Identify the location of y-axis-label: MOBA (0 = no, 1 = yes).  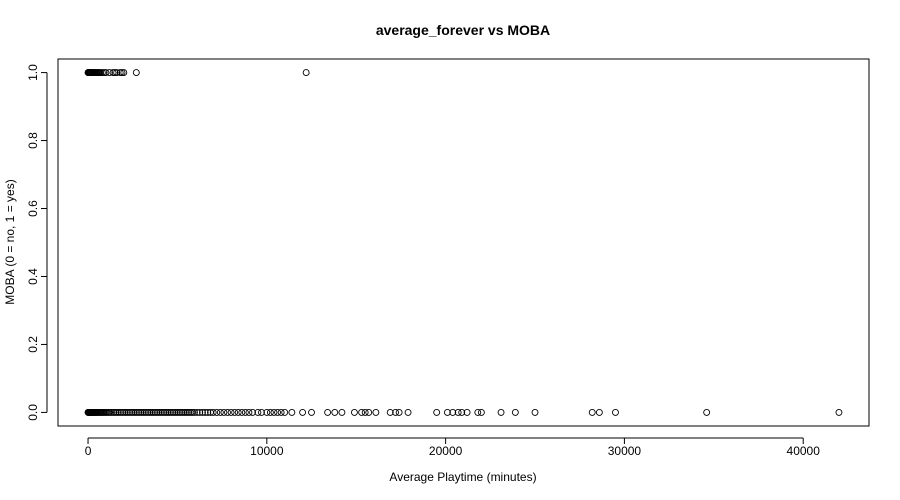
(10, 241).